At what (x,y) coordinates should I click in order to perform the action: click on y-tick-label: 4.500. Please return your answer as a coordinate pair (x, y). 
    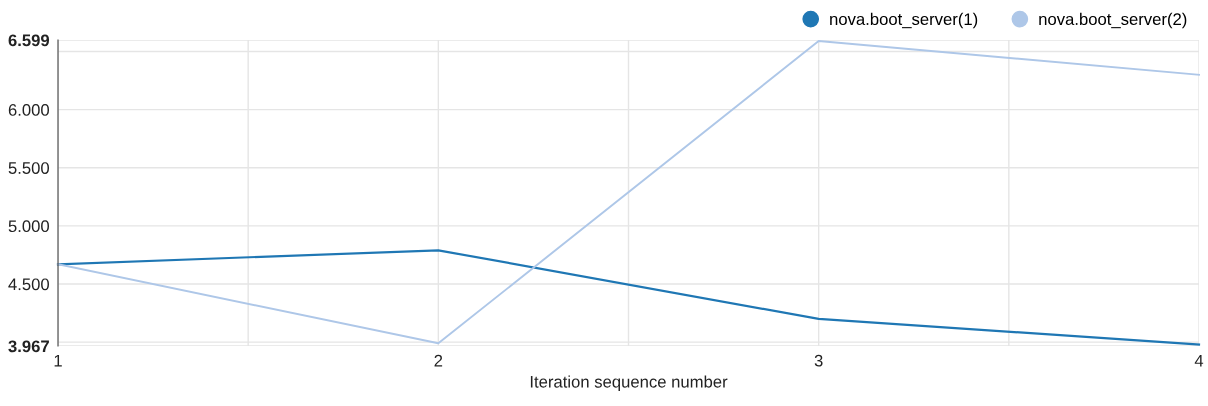
    Looking at the image, I should click on (29, 284).